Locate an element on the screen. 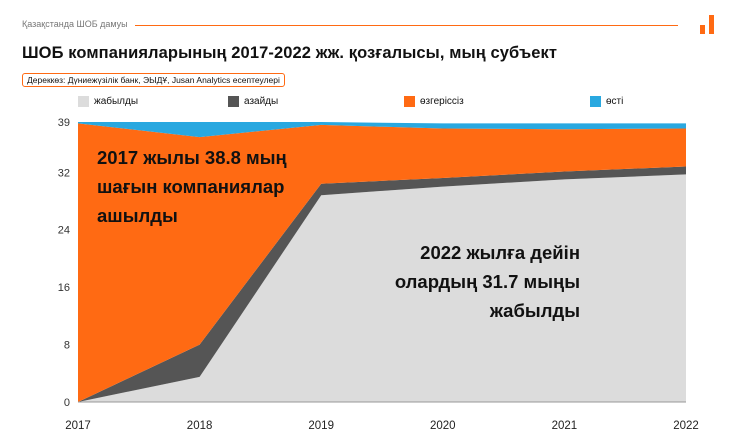 This screenshot has width=740, height=445. annotation-closed-line: жабылды is located at coordinates (534, 310).